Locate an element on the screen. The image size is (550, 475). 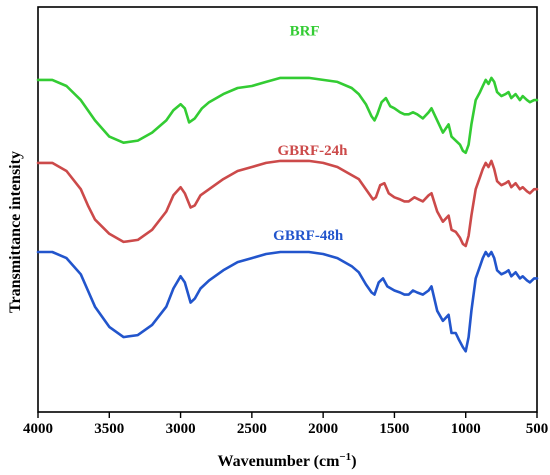
x-tick-label-500: 500 is located at coordinates (537, 429).